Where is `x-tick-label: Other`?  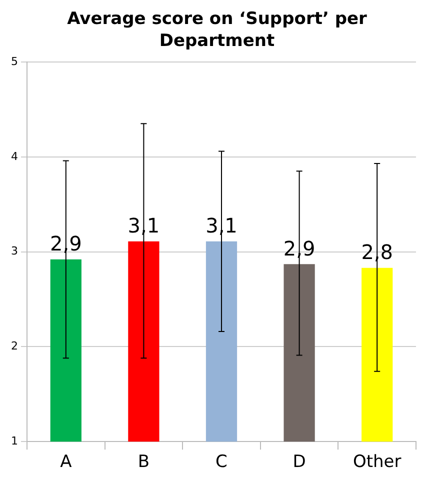 x-tick-label: Other is located at coordinates (377, 462).